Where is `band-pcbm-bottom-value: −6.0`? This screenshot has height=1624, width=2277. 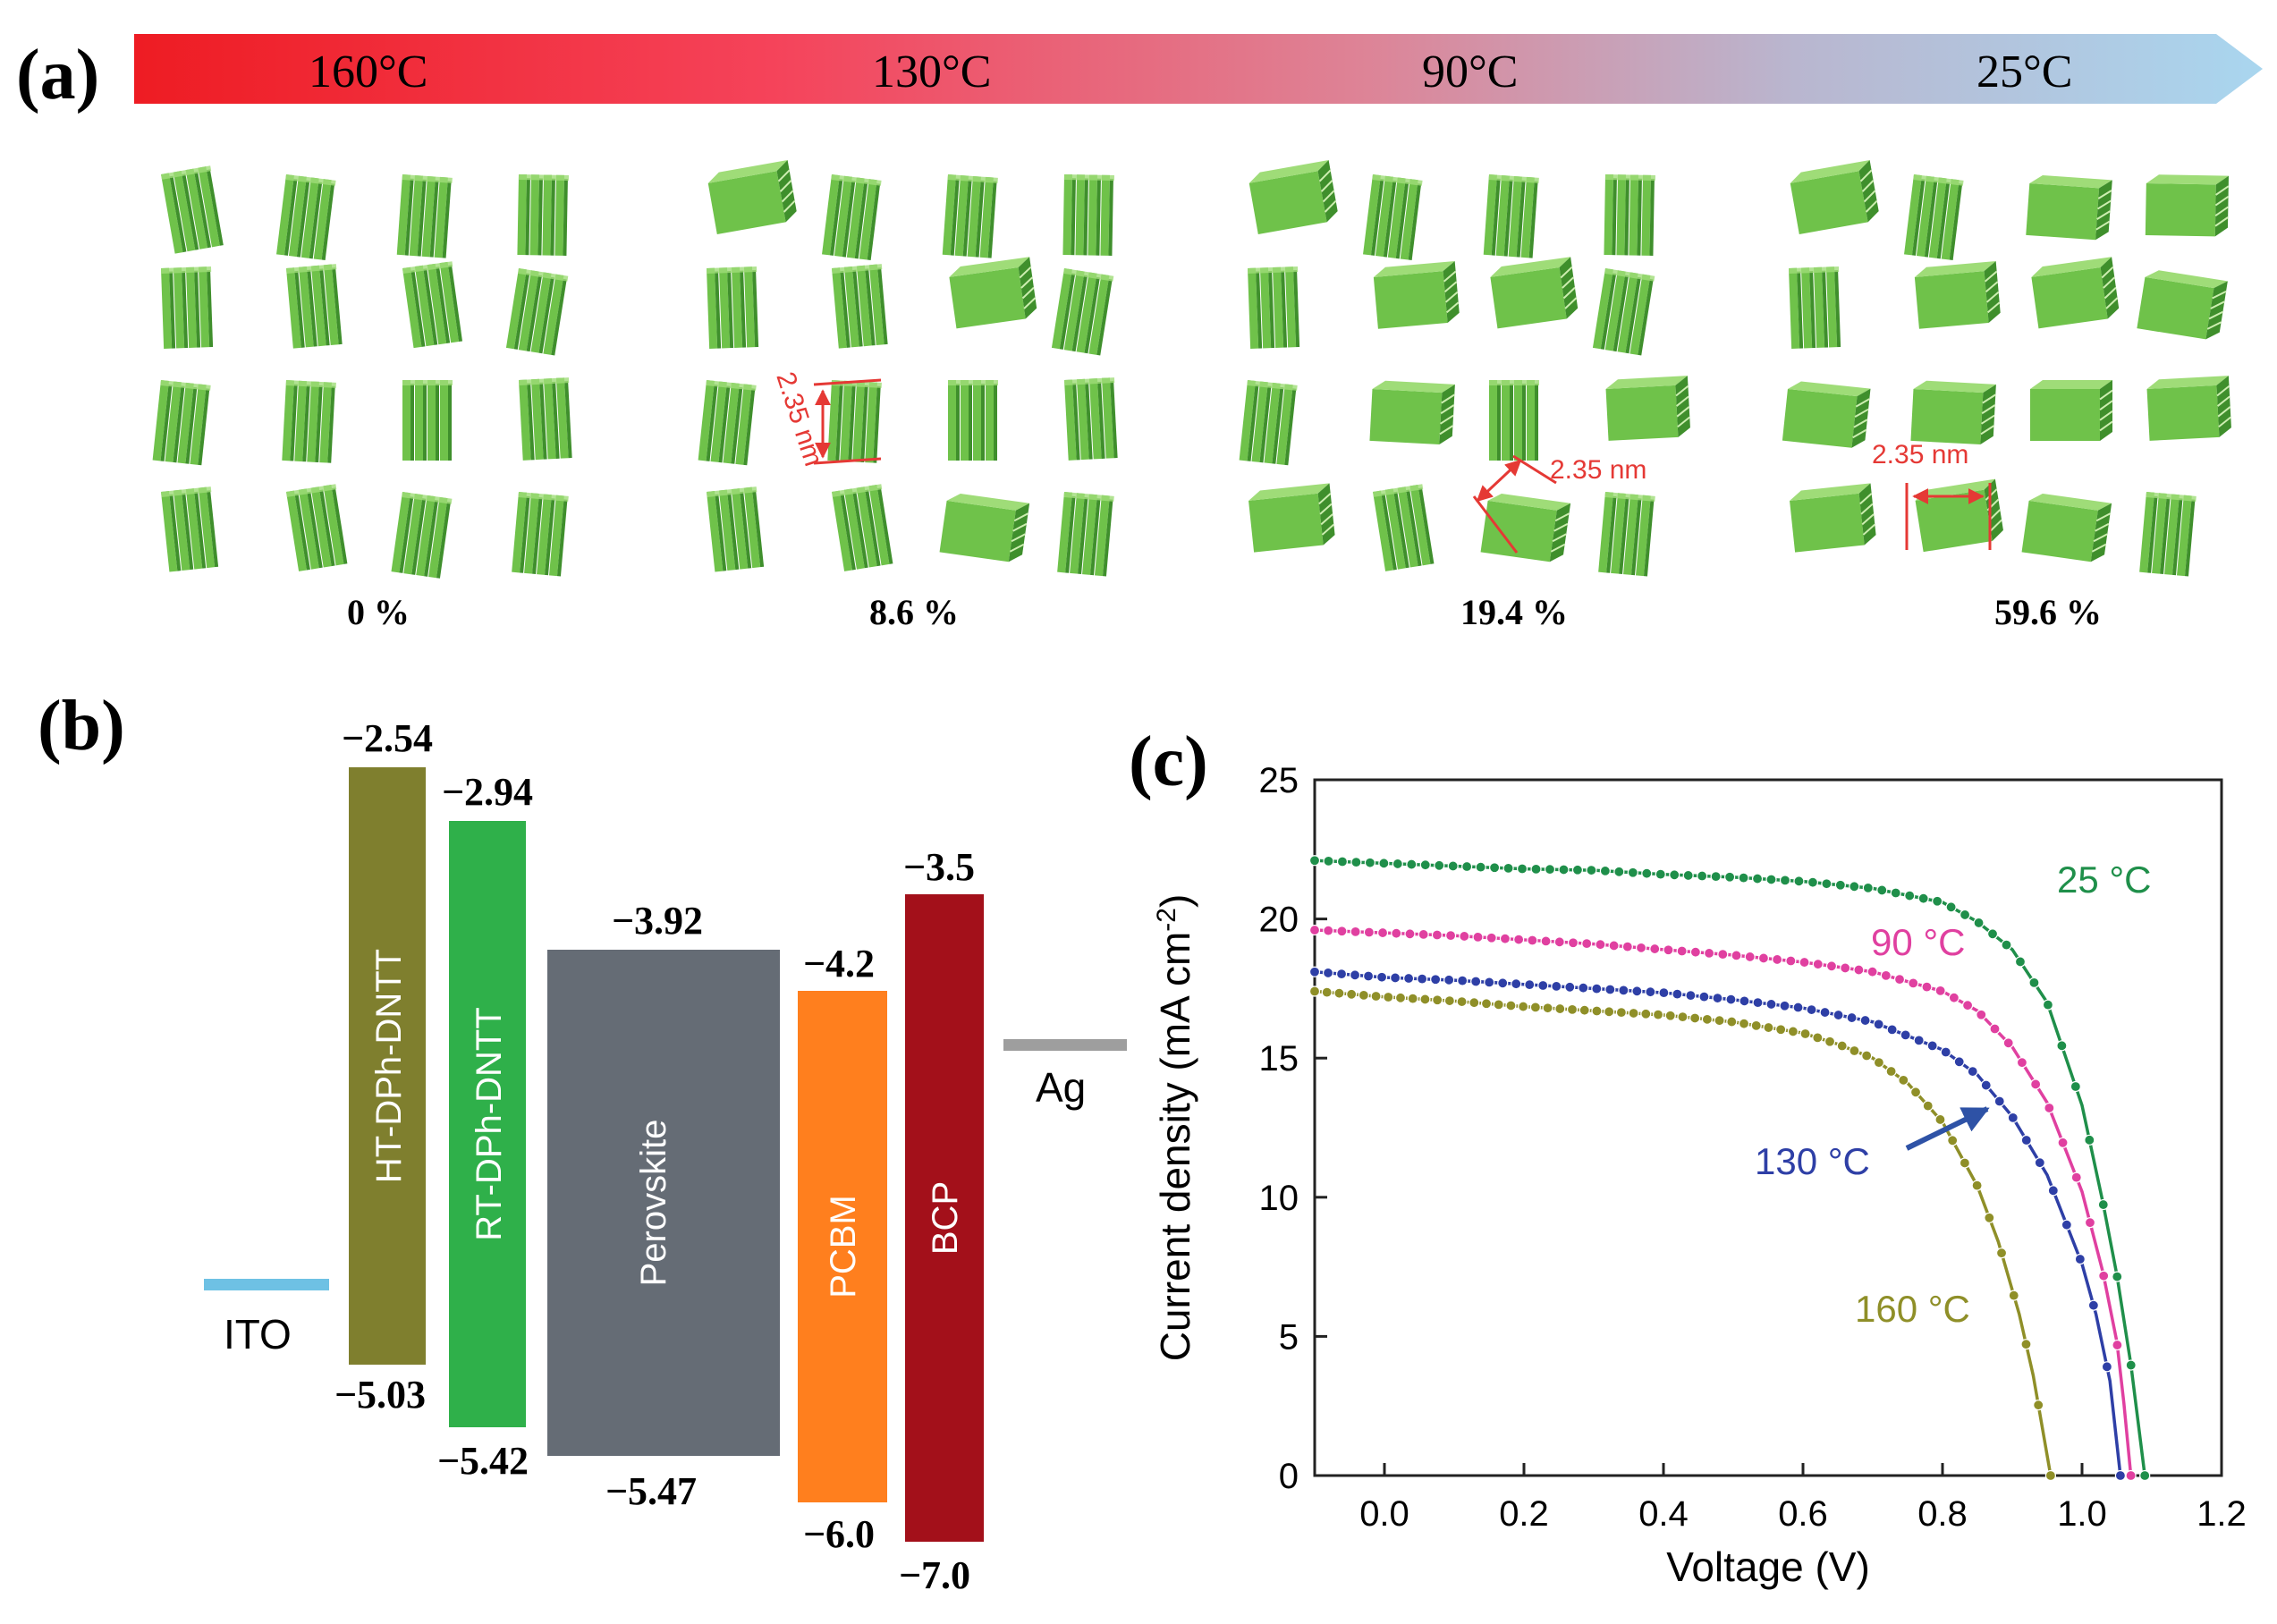
band-pcbm-bottom-value: −6.0 is located at coordinates (839, 1534).